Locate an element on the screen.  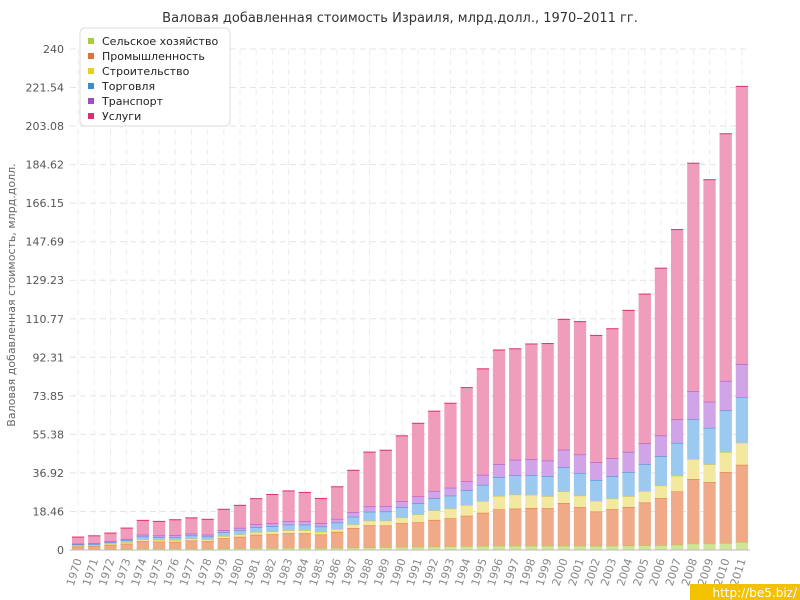
y-tick-label: 73.85 is located at coordinates (49, 396).